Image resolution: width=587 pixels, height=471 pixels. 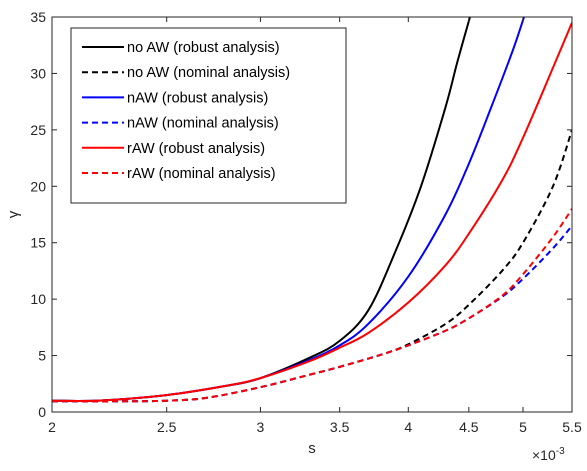 What do you see at coordinates (38, 17) in the screenshot?
I see `y-tick-label: 35` at bounding box center [38, 17].